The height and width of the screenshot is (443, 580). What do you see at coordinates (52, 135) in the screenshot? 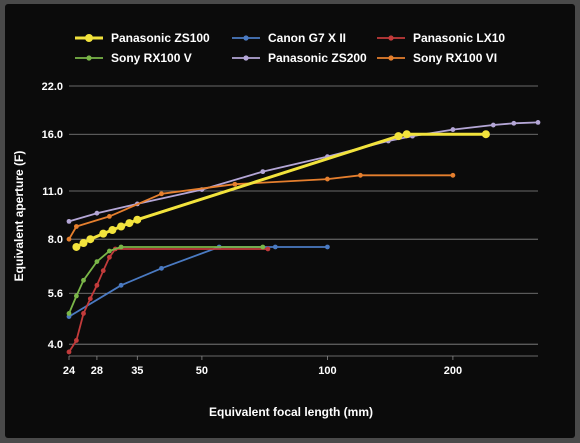
I see `y-tick-label: 16.0` at bounding box center [52, 135].